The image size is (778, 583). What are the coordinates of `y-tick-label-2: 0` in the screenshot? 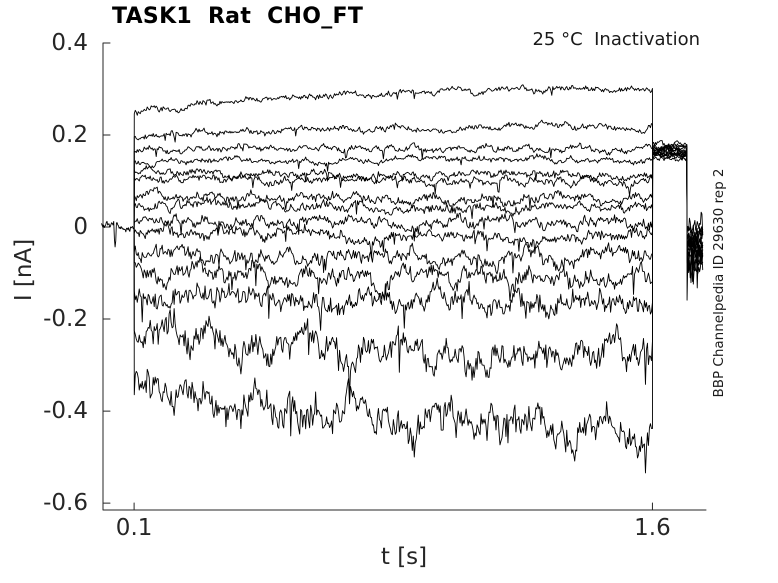 It's located at (80, 227).